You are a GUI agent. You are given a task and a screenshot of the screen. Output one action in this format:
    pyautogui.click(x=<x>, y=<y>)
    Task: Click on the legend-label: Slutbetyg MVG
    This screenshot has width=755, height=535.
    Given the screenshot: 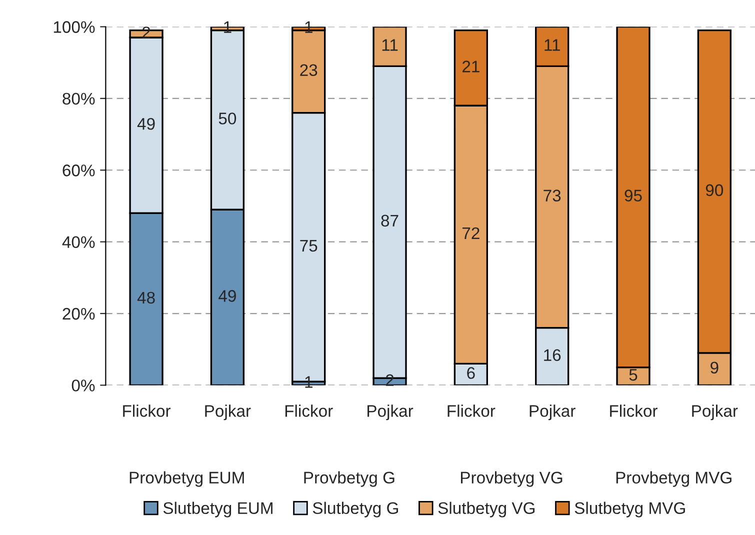 What is the action you would take?
    pyautogui.click(x=629, y=510)
    